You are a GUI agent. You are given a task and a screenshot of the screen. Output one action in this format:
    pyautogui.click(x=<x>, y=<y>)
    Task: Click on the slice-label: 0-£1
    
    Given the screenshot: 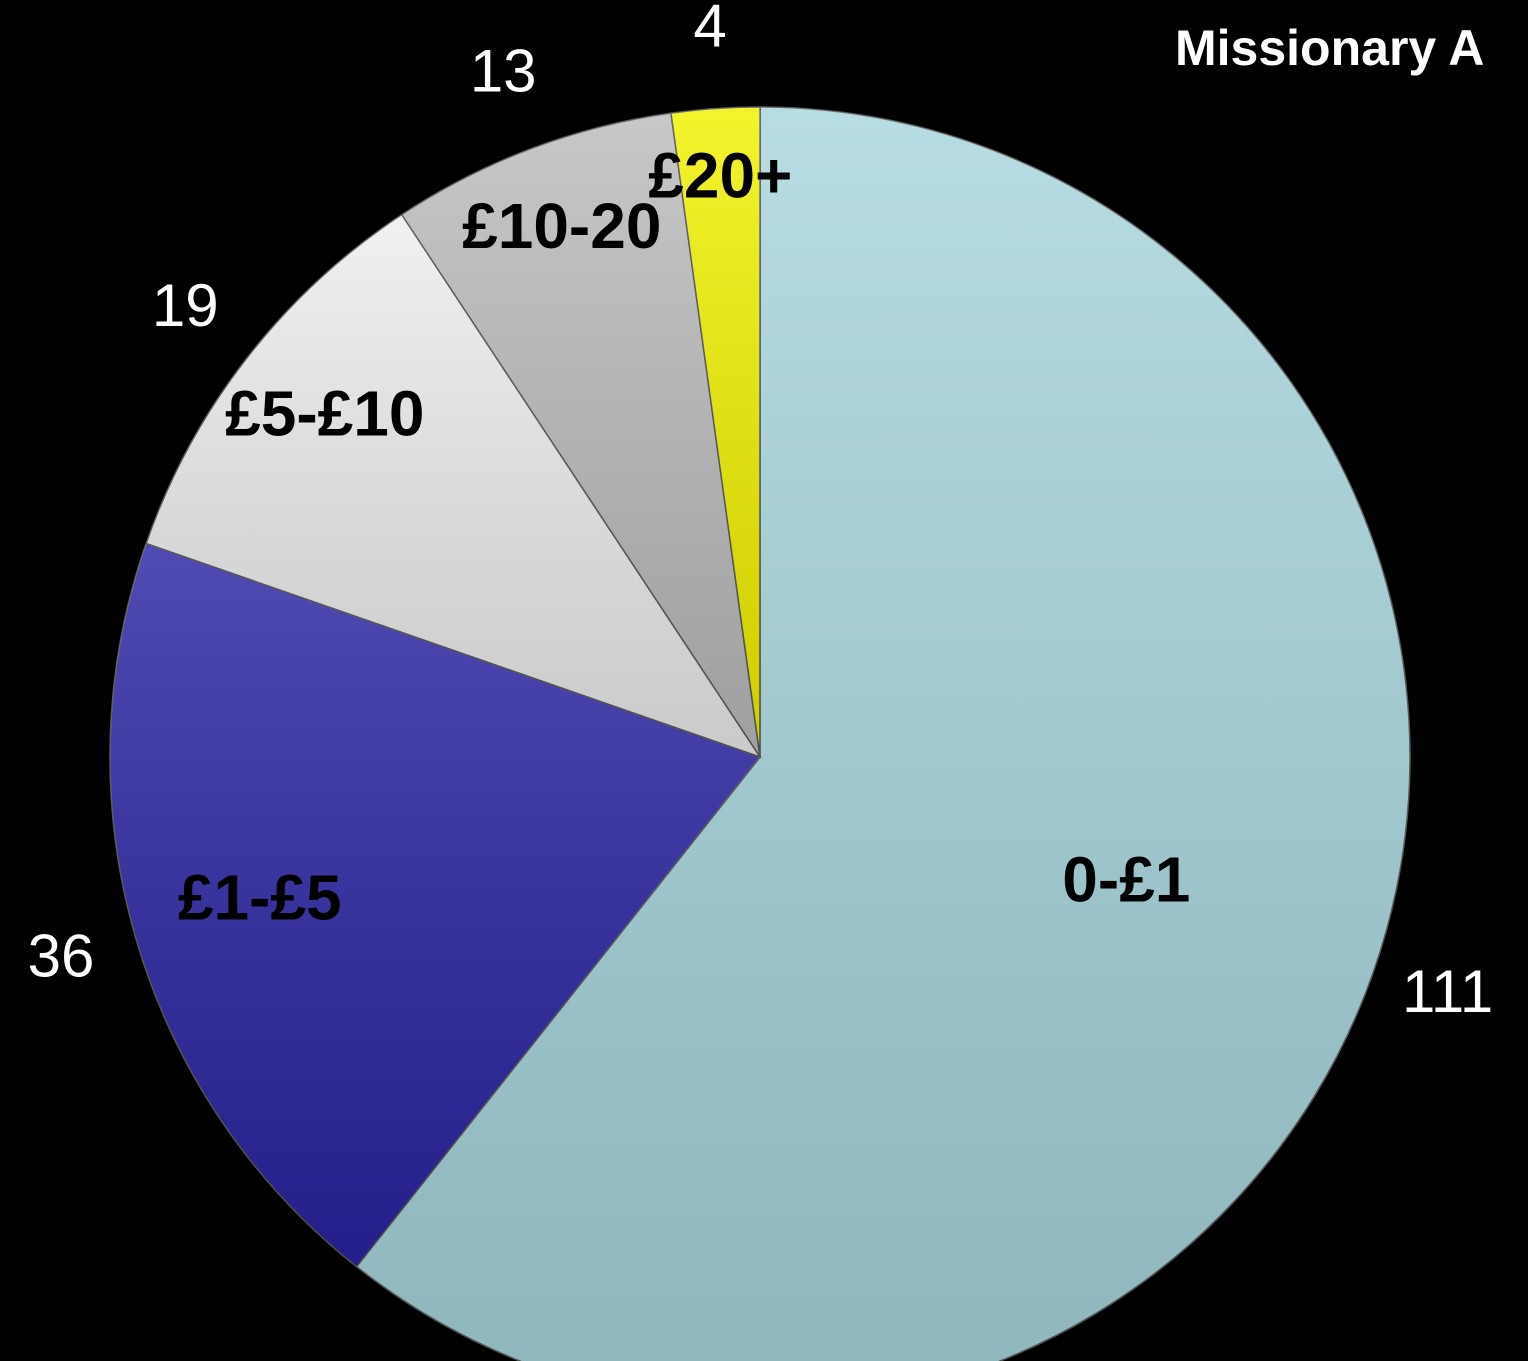 What is the action you would take?
    pyautogui.click(x=1126, y=879)
    